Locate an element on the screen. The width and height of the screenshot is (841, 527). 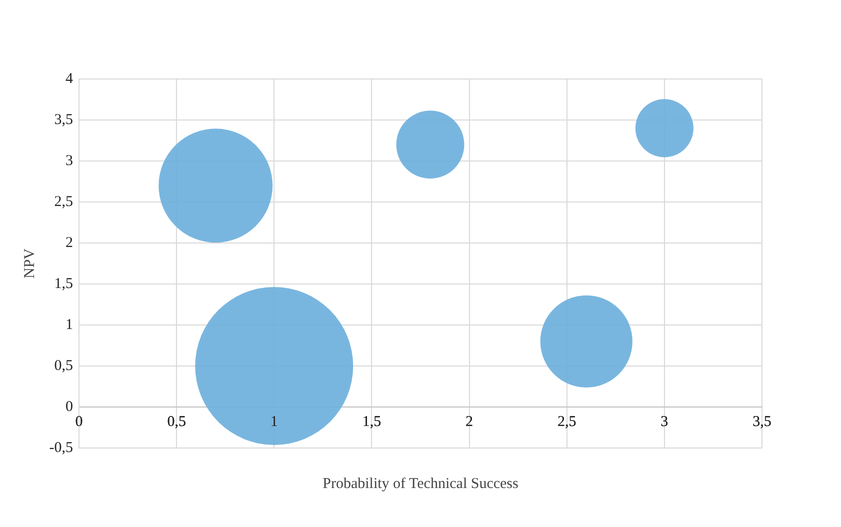
y-tick-label: 4 is located at coordinates (70, 78).